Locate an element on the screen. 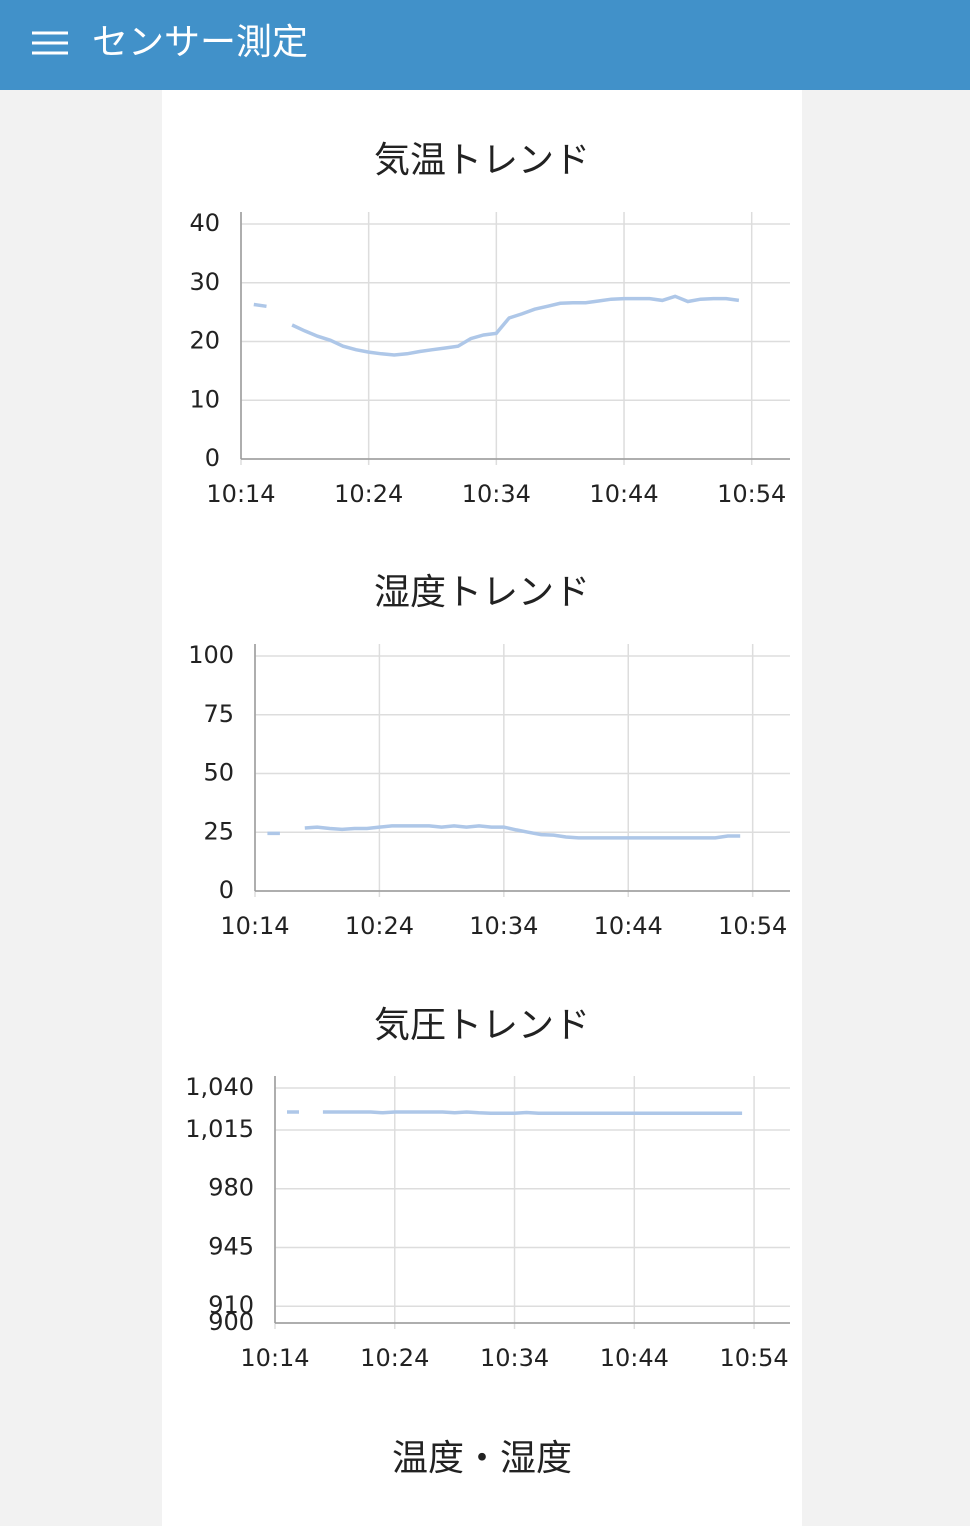  y-tick-label: 20 is located at coordinates (204, 341).